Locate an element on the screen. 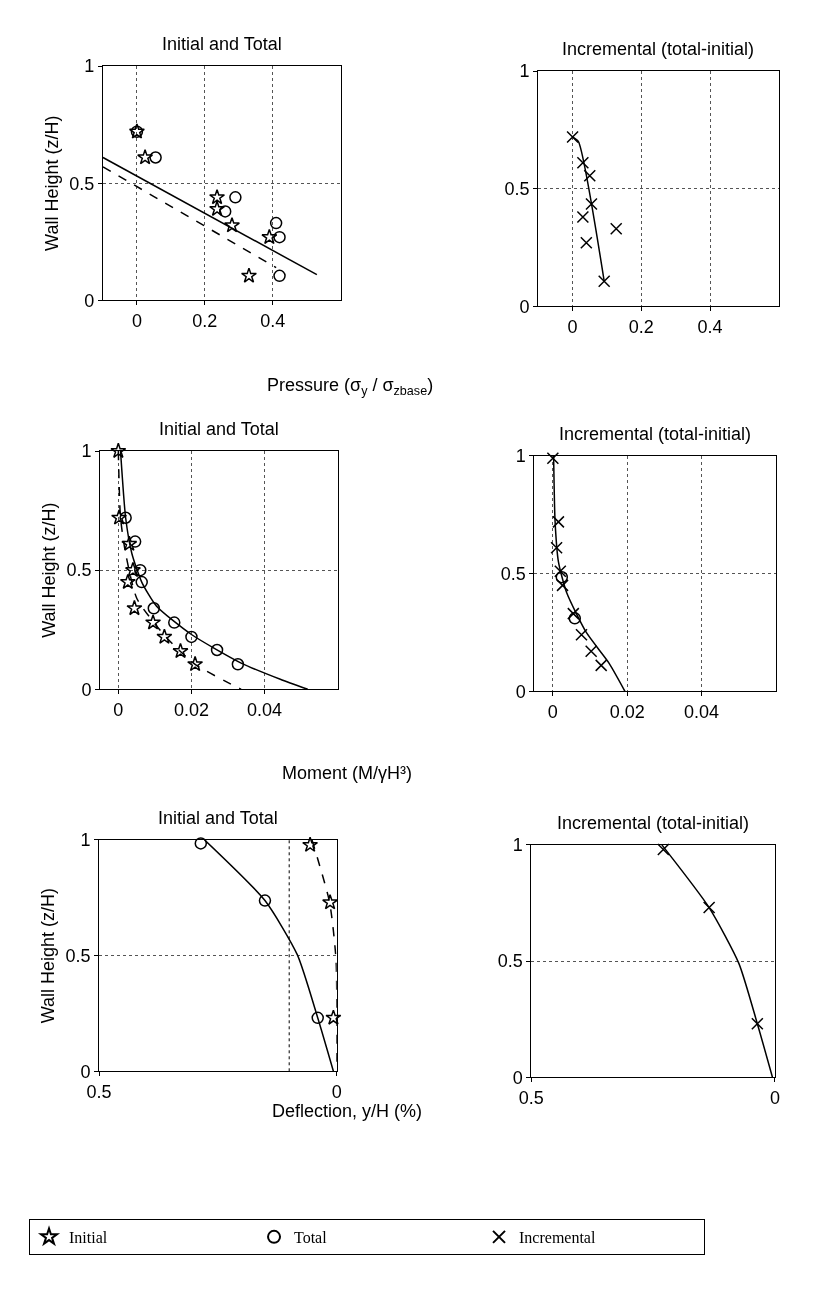 The width and height of the screenshot is (819, 1290). x-axis-title: Moment (M/γH³) is located at coordinates (347, 773).